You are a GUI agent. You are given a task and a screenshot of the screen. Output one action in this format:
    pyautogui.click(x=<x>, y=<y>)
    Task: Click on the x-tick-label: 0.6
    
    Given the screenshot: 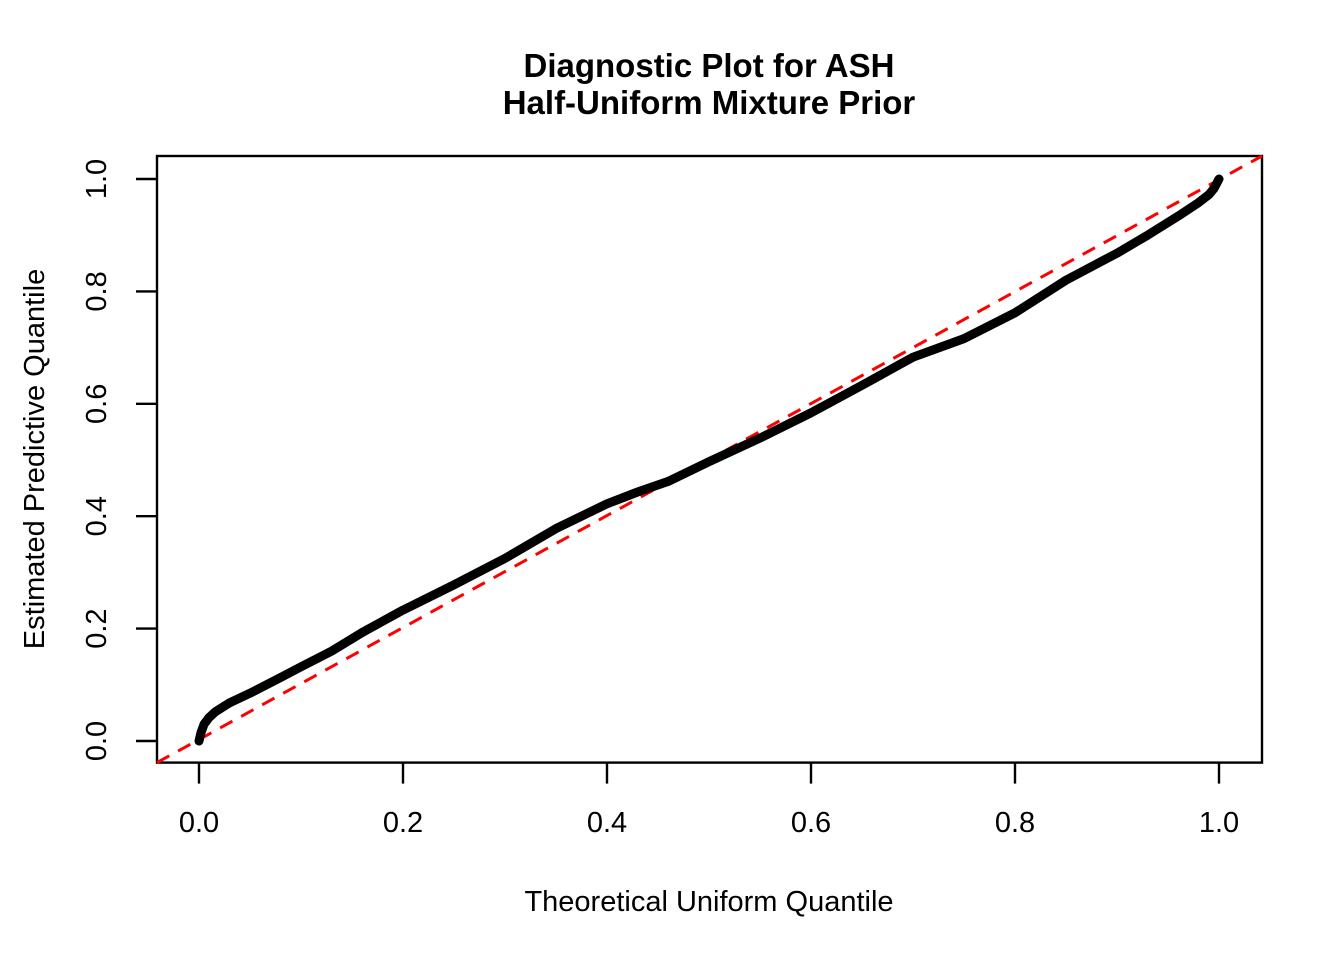 What is the action you would take?
    pyautogui.click(x=811, y=823)
    